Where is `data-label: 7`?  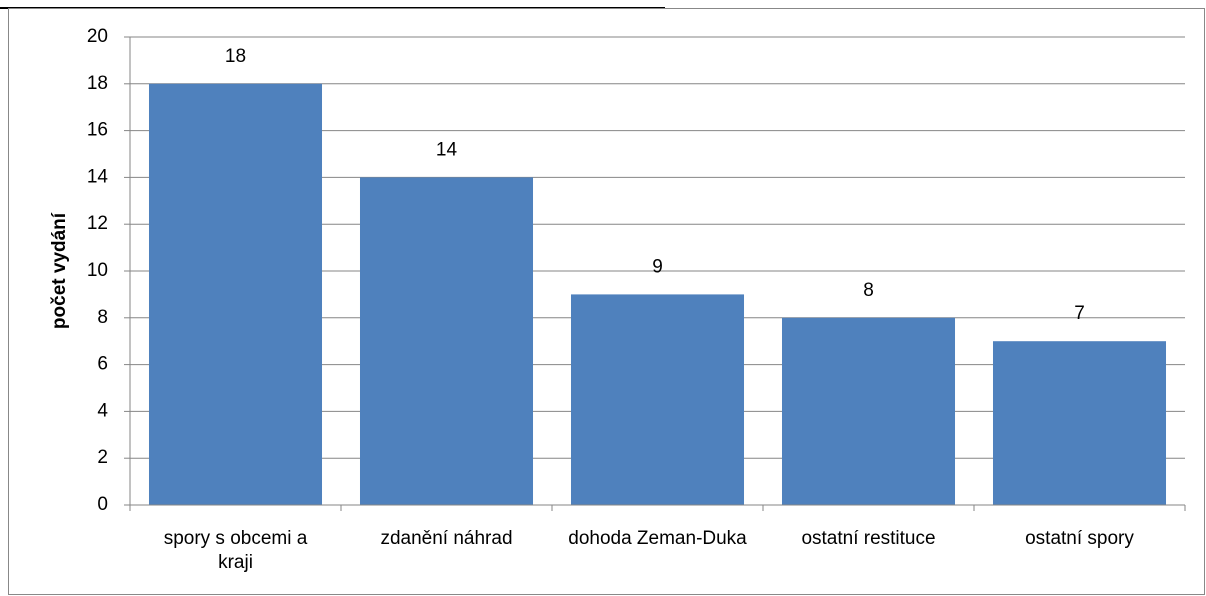
data-label: 7 is located at coordinates (1079, 313).